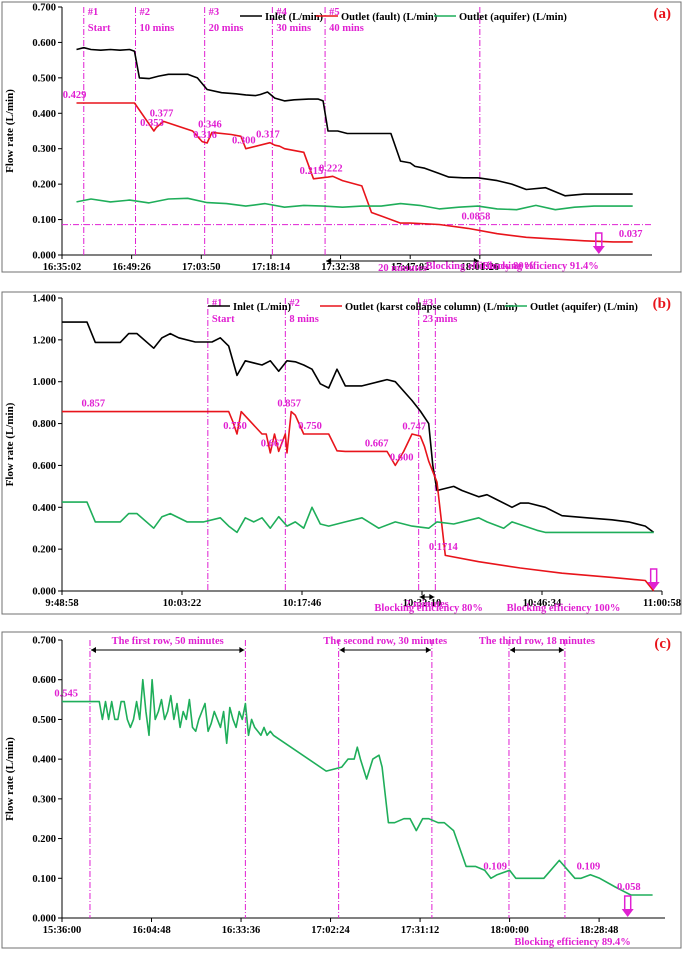 The image size is (685, 955). Describe the element at coordinates (402, 457) in the screenshot. I see `data-label: 0.600` at that location.